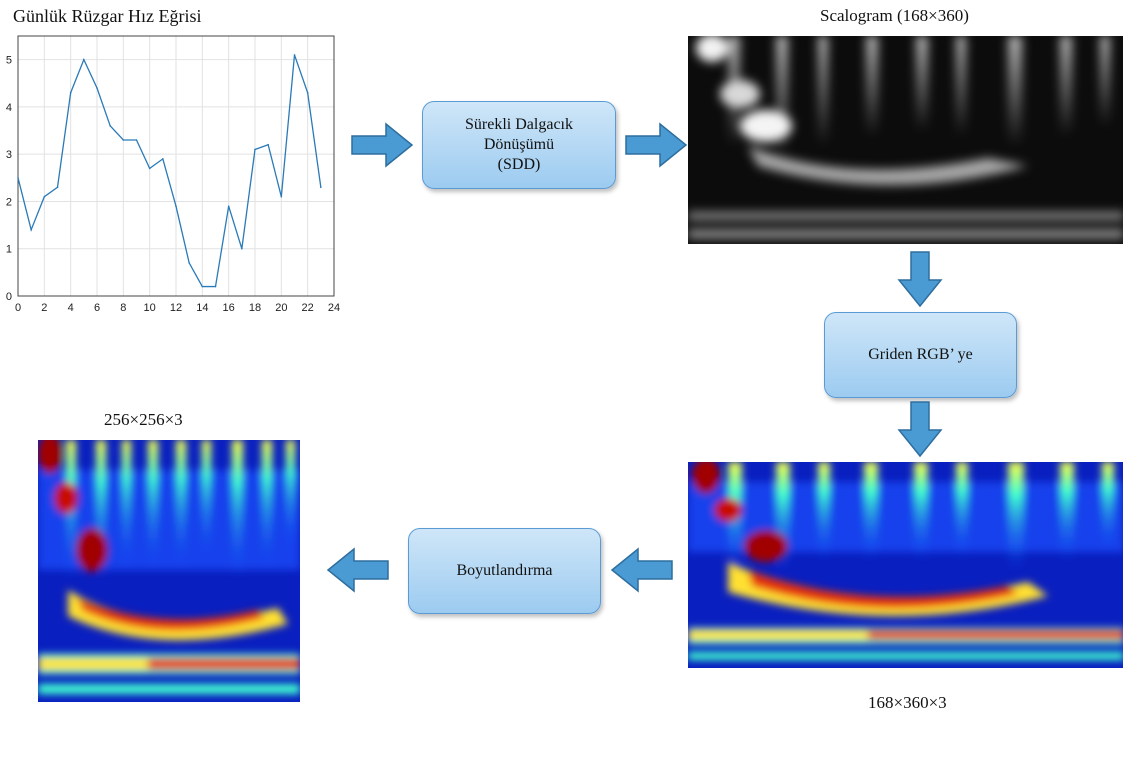  I want to click on y-tick-label: 3, so click(9, 155).